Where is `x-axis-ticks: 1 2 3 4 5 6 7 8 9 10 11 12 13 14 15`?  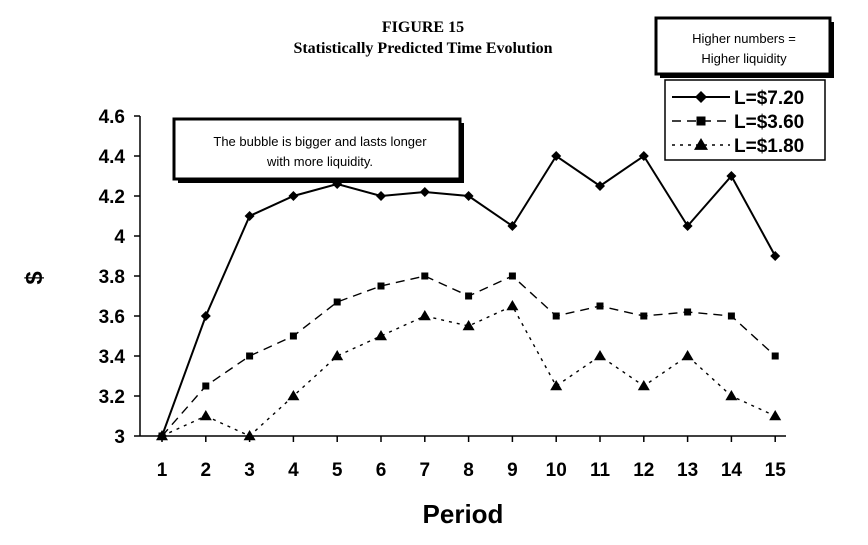
x-axis-ticks: 1 2 3 4 5 6 7 8 9 10 11 12 13 14 15 is located at coordinates (471, 458).